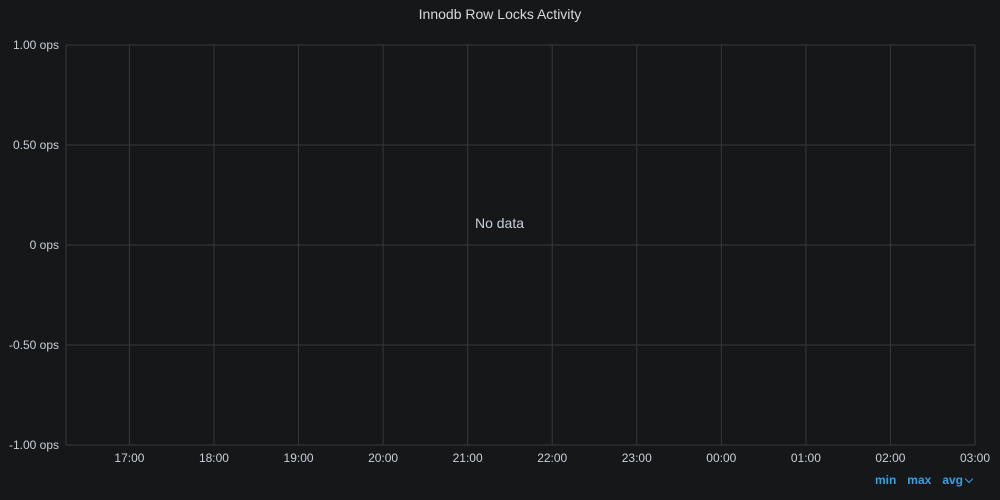 The height and width of the screenshot is (500, 1000). I want to click on y-axis: 1.00 ops 0.50 ops 0 ops -0.50 ops -1.00 ops, so click(34, 245).